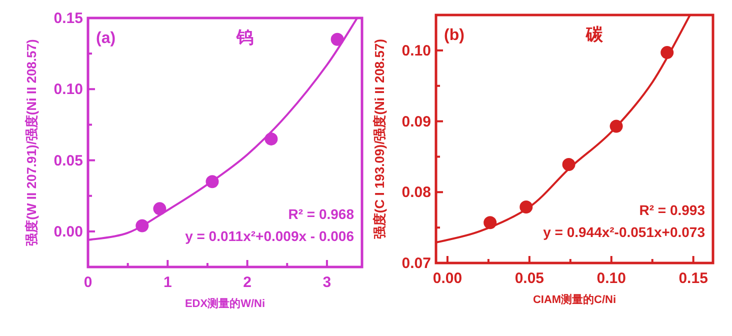 The width and height of the screenshot is (732, 336). What do you see at coordinates (672, 210) in the screenshot?
I see `annotation: R² = 0.993` at bounding box center [672, 210].